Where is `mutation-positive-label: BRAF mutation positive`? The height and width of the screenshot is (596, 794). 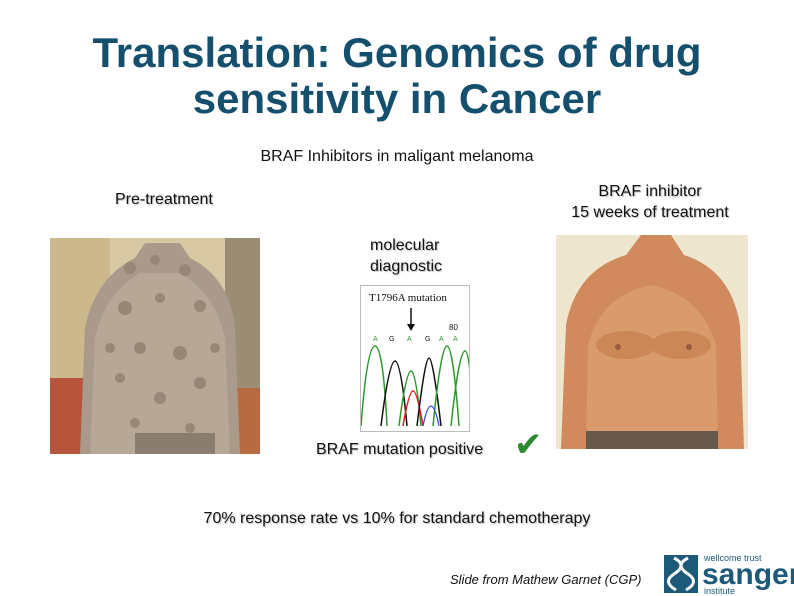
mutation-positive-label: BRAF mutation positive is located at coordinates (400, 449).